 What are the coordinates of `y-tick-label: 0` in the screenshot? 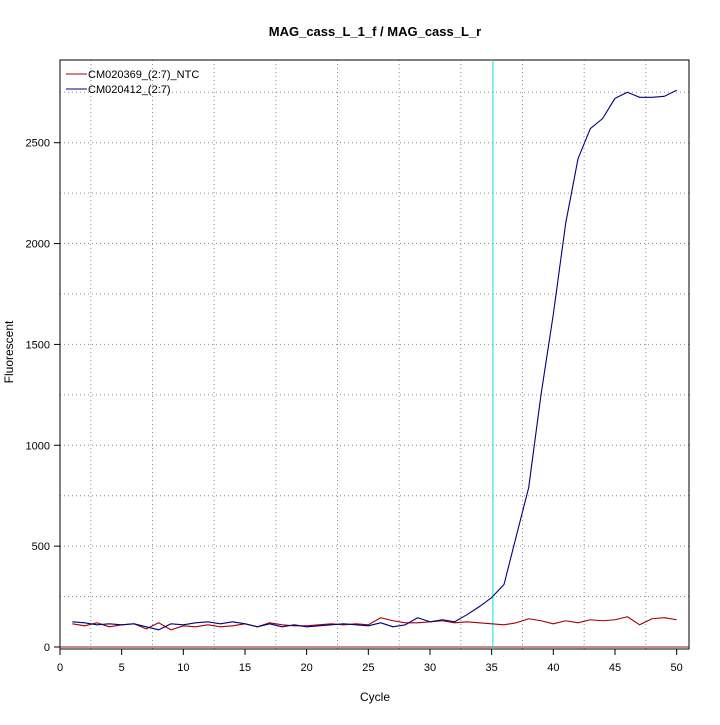 It's located at (47, 648).